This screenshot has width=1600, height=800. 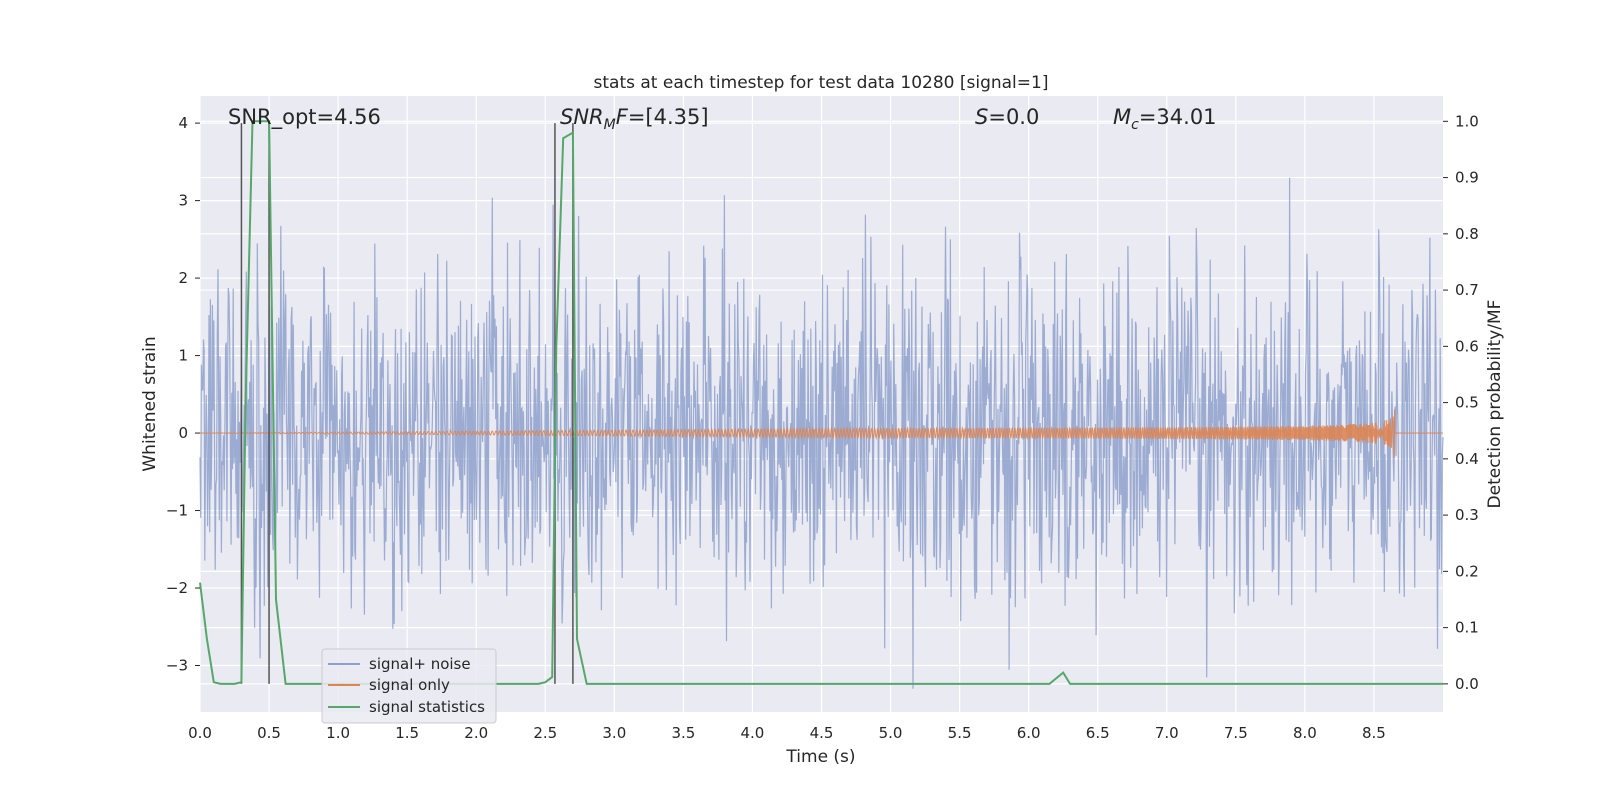 I want to click on y-tick-label: 3, so click(x=183, y=201).